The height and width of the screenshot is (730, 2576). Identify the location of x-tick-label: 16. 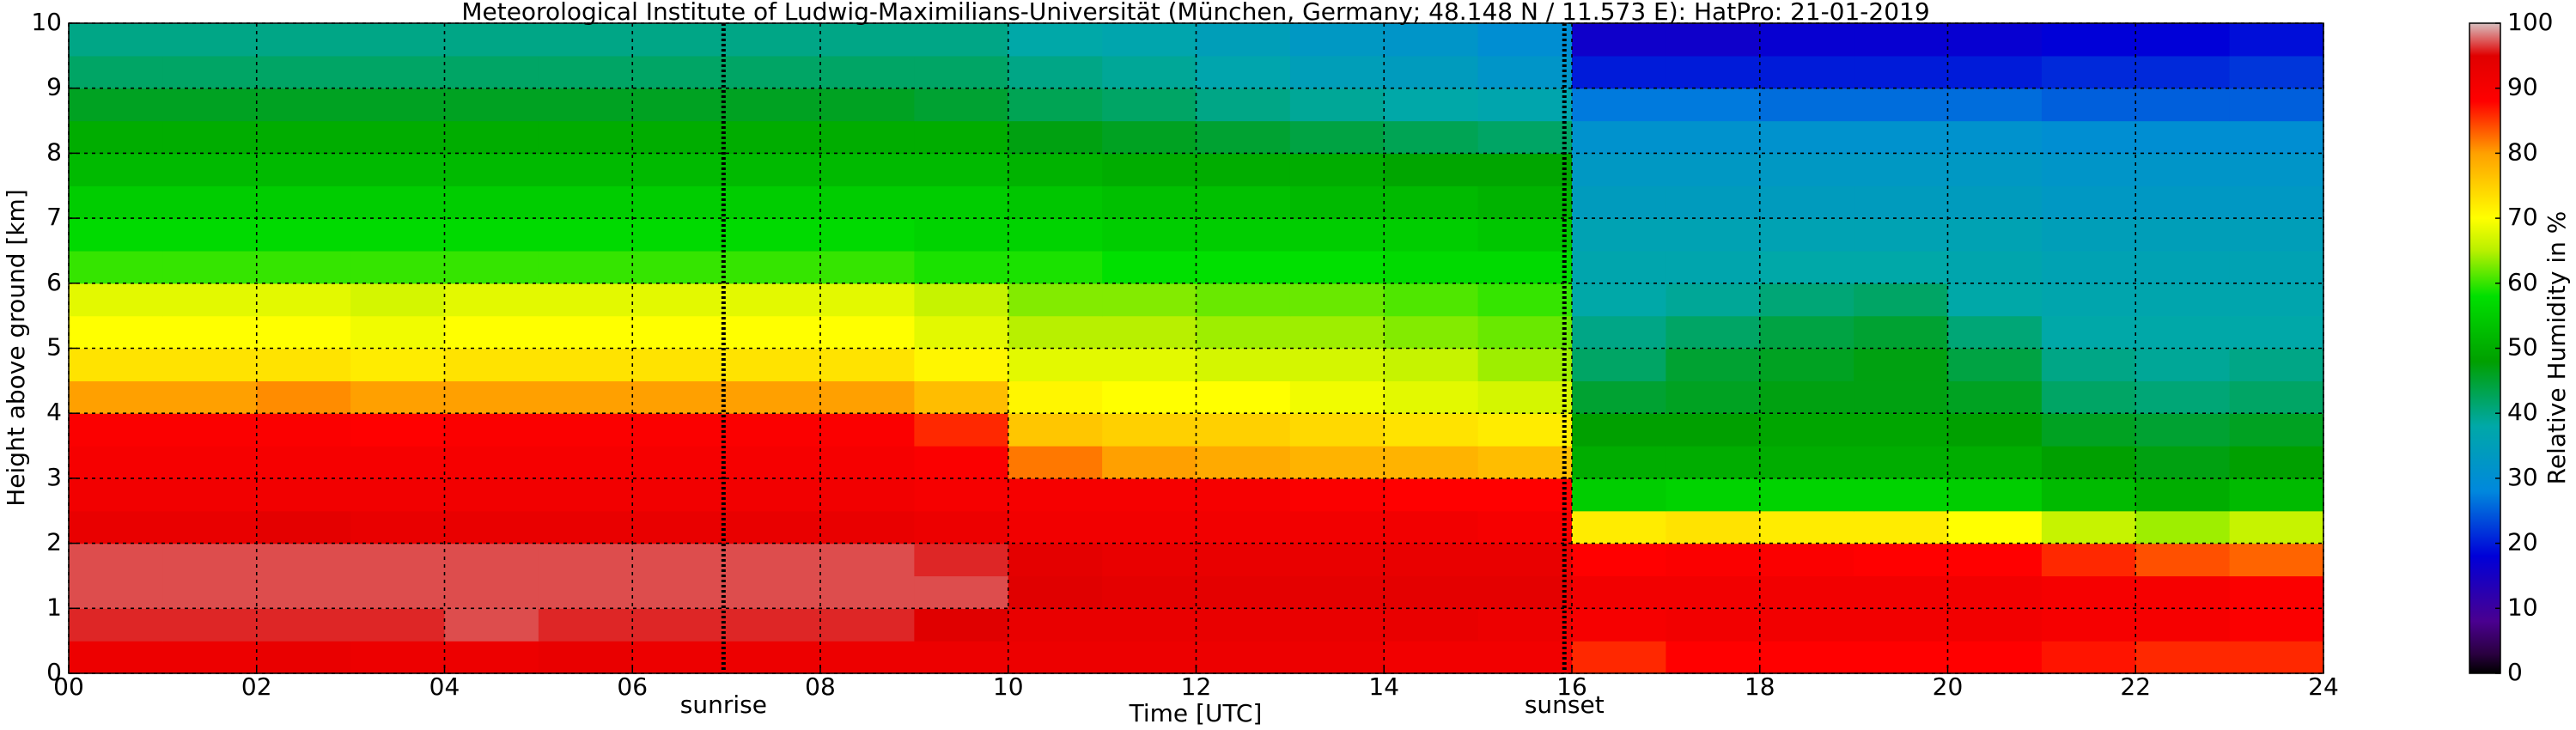
(1571, 686).